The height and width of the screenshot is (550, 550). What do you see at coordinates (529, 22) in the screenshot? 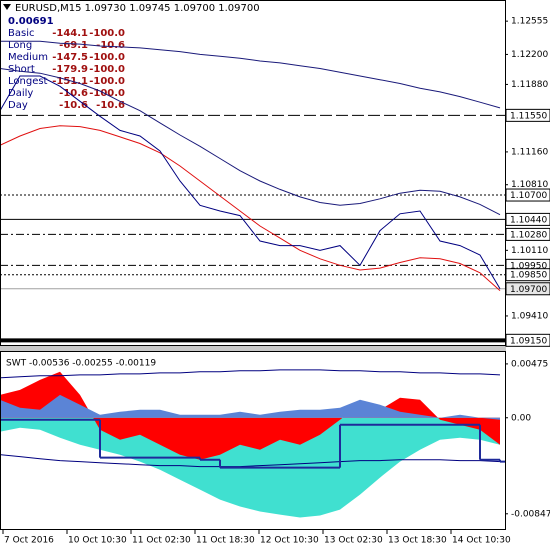
I see `y-tick-label: 1.12555` at bounding box center [529, 22].